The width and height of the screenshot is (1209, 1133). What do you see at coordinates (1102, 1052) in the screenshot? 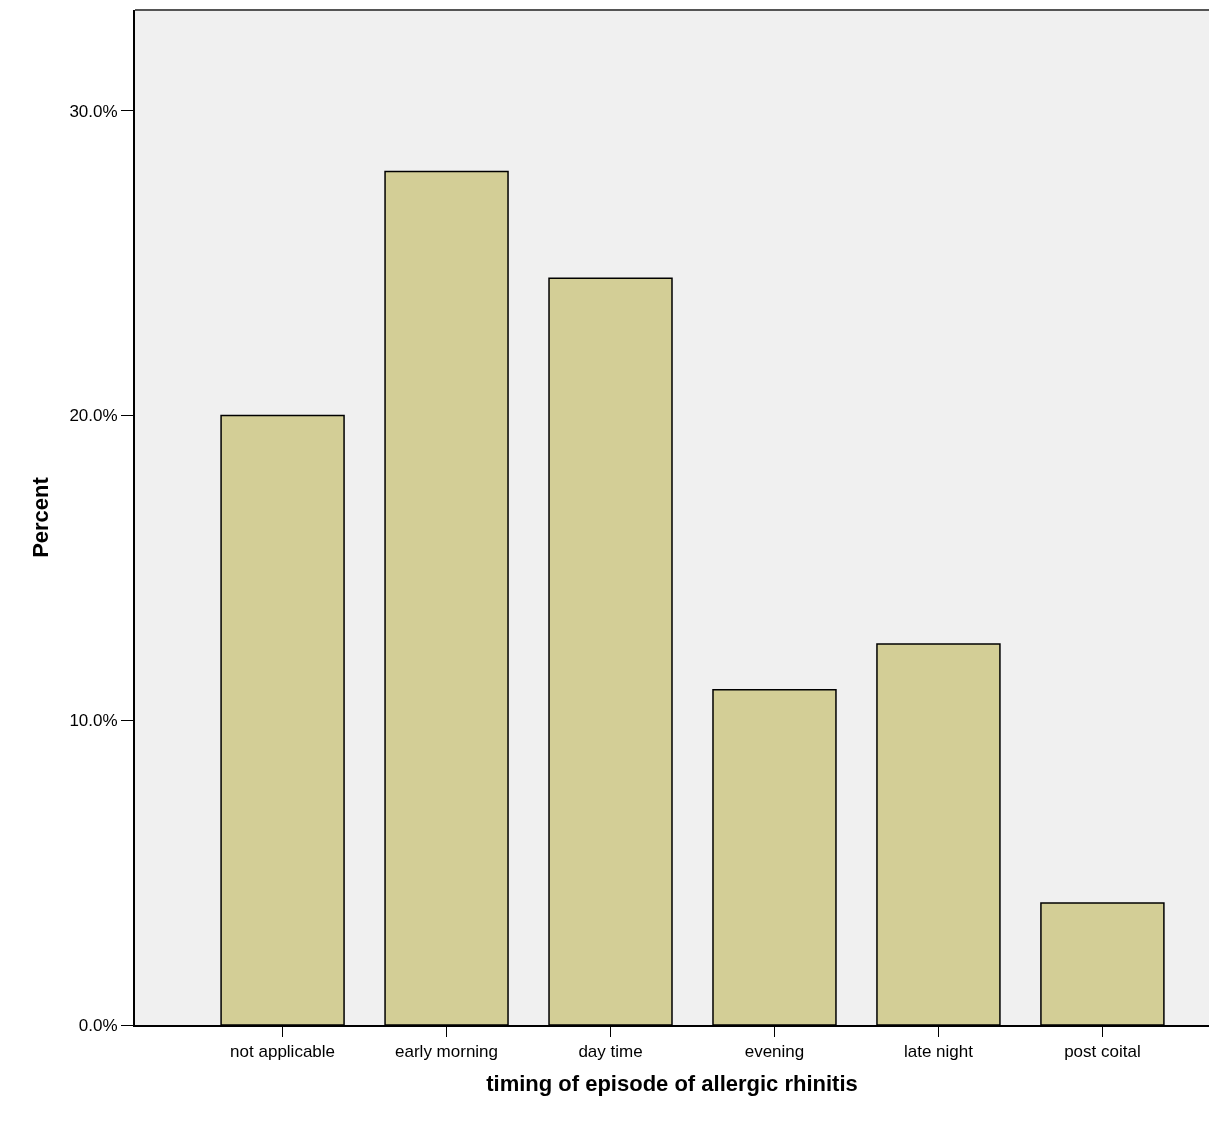
I see `x-tick-label: post coital` at bounding box center [1102, 1052].